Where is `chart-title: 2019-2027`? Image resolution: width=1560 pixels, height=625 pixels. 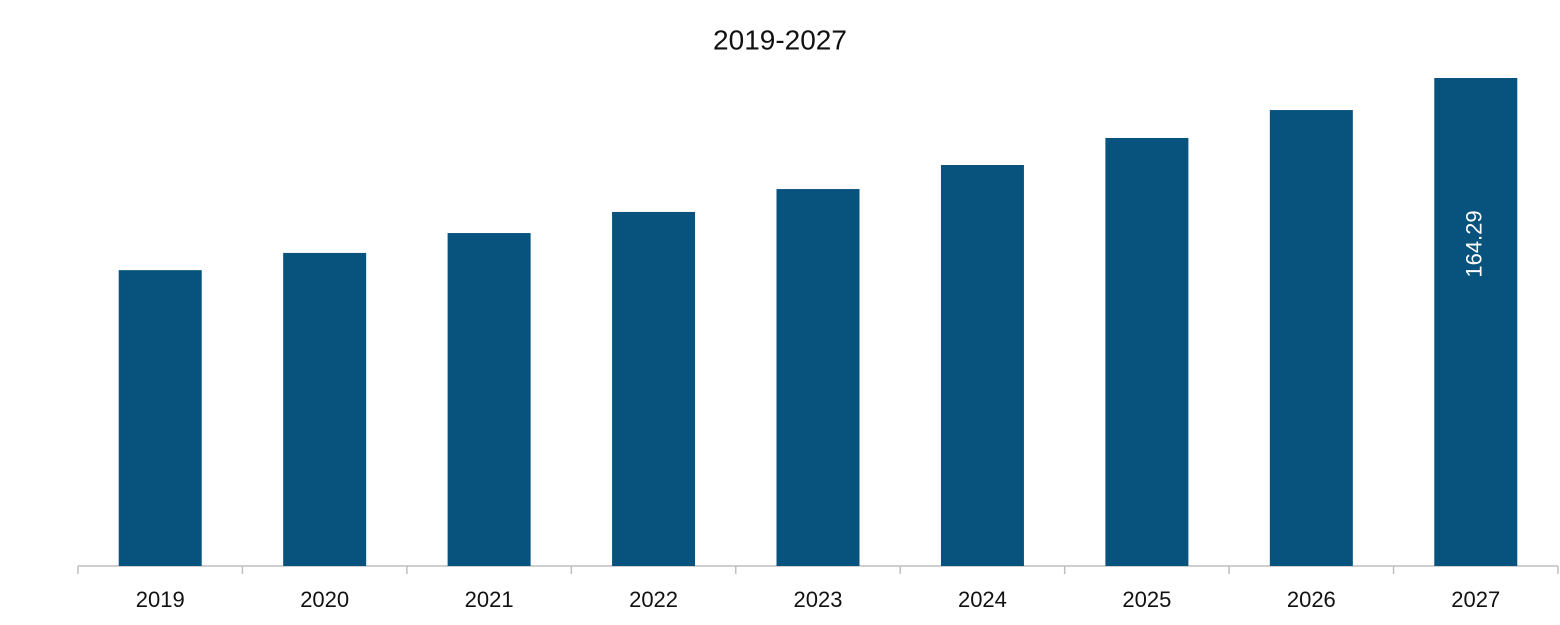 chart-title: 2019-2027 is located at coordinates (780, 39).